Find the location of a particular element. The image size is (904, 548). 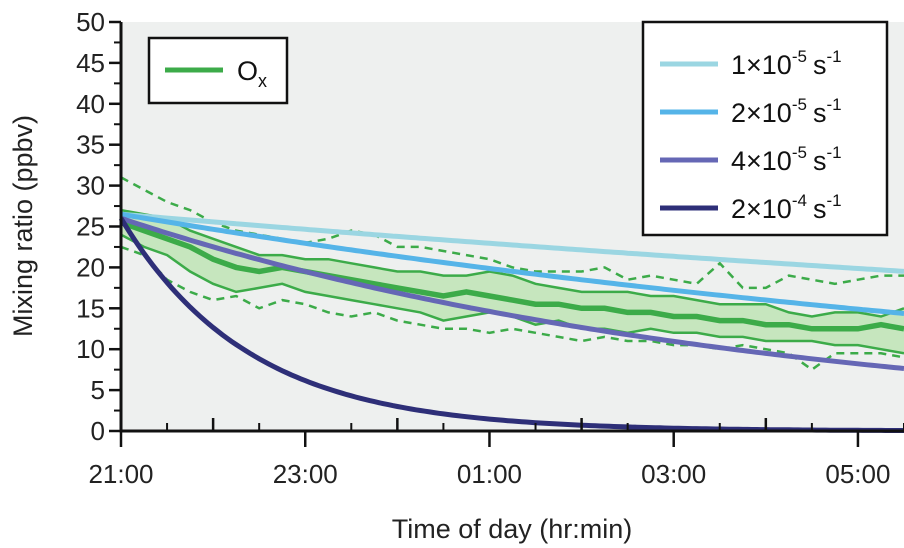

x-tick-label: 21:00 is located at coordinates (120, 474).